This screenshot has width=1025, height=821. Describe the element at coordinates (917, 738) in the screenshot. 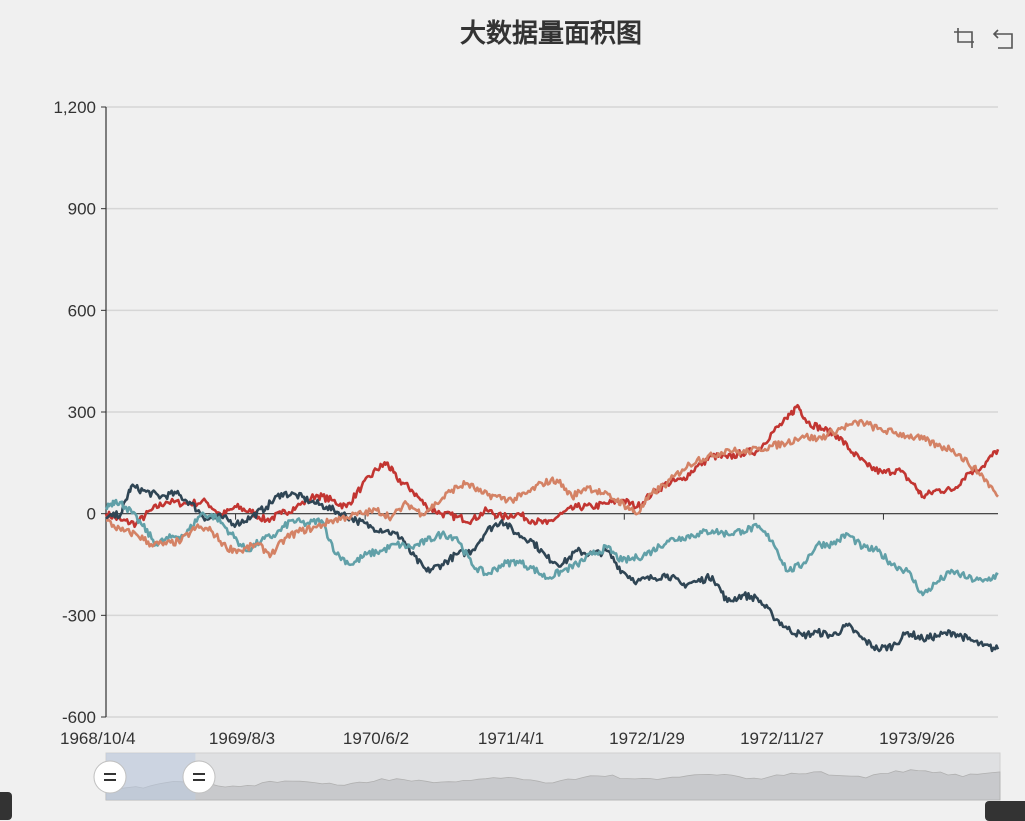

I see `x-tick-label: 1973/9/26` at that location.